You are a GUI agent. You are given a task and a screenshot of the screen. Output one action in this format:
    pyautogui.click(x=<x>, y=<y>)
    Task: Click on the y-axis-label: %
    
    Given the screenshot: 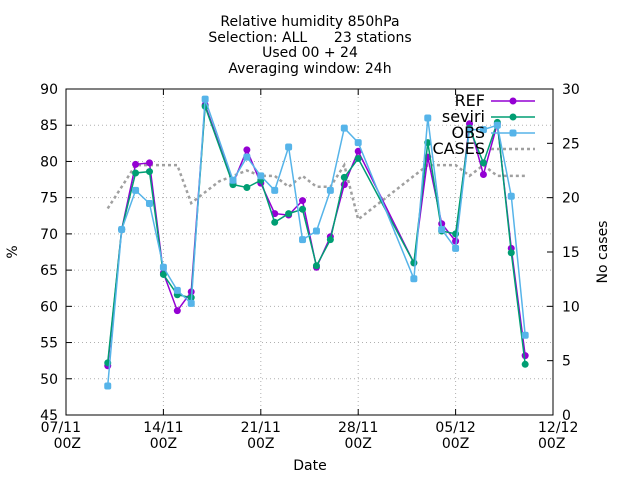 What is the action you would take?
    pyautogui.click(x=13, y=251)
    